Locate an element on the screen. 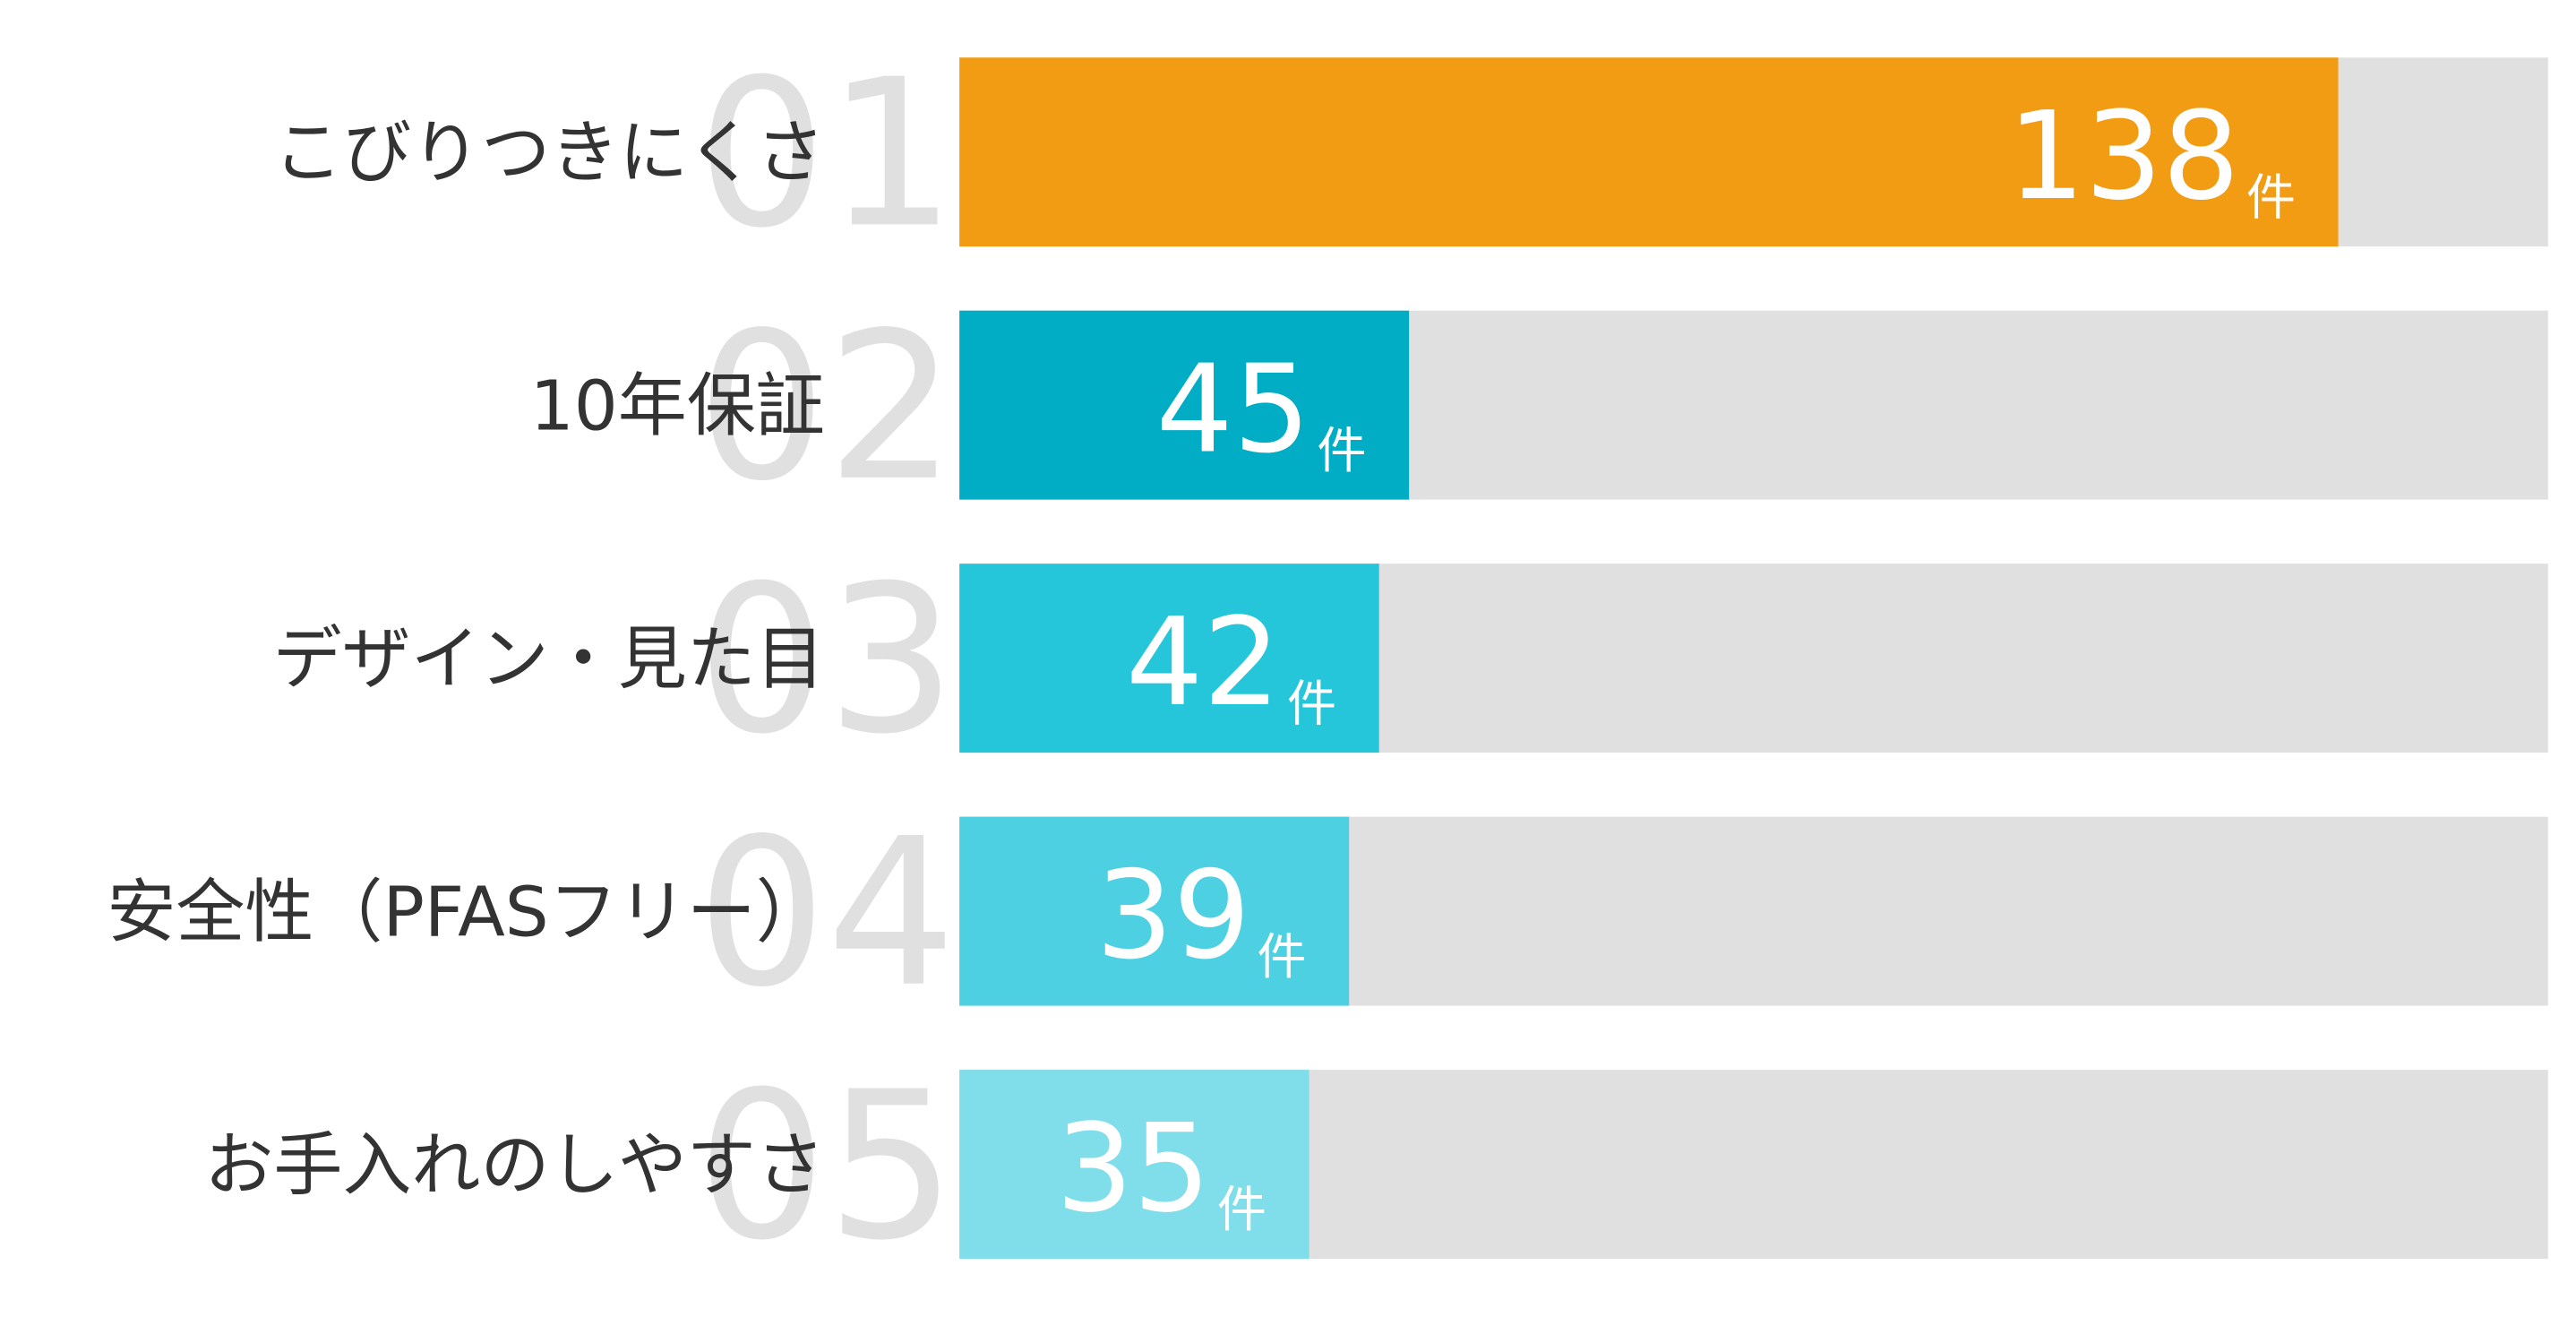 Image resolution: width=2576 pixels, height=1317 pixels. value-label: 45 is located at coordinates (1232, 410).